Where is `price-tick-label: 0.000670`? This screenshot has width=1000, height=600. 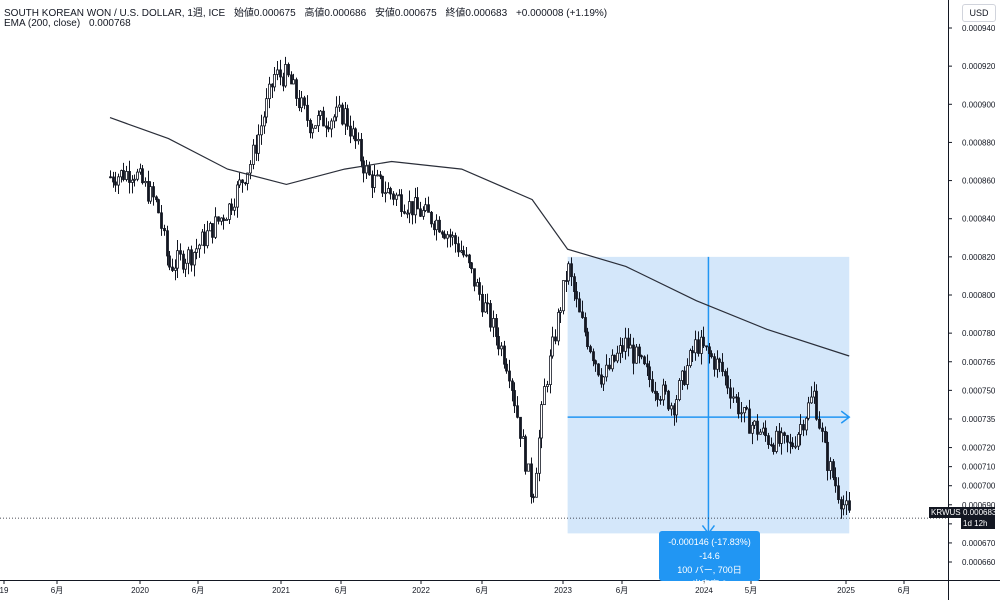 price-tick-label: 0.000670 is located at coordinates (979, 543).